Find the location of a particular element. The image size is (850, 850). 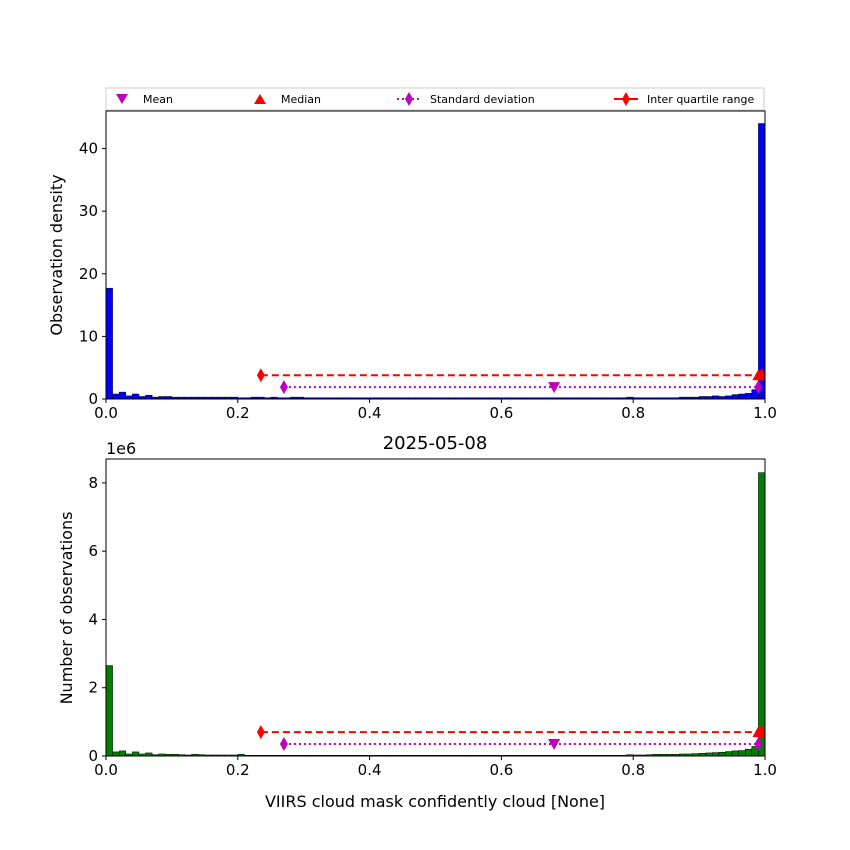

bottom-y-tick-label: 8 is located at coordinates (93, 483).